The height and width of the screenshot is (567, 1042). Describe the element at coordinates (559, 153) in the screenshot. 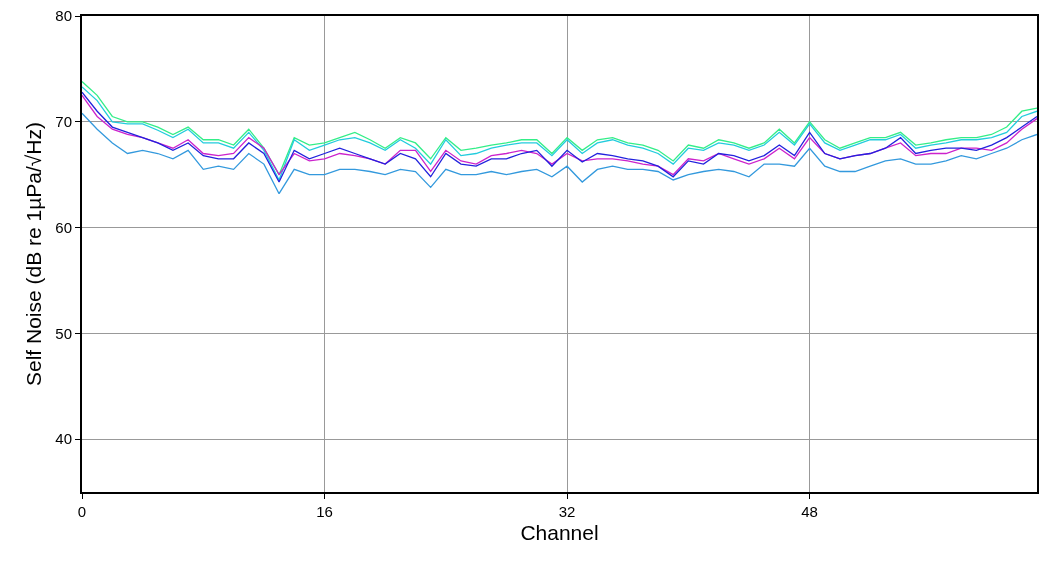

I see `line-series` at that location.